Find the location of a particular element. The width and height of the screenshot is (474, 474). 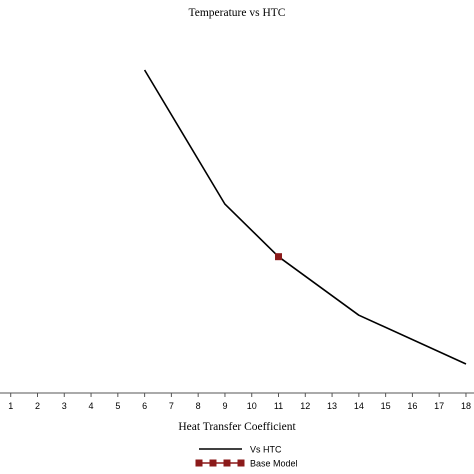

x-axis-label: Heat Transfer Coefficient is located at coordinates (237, 427).